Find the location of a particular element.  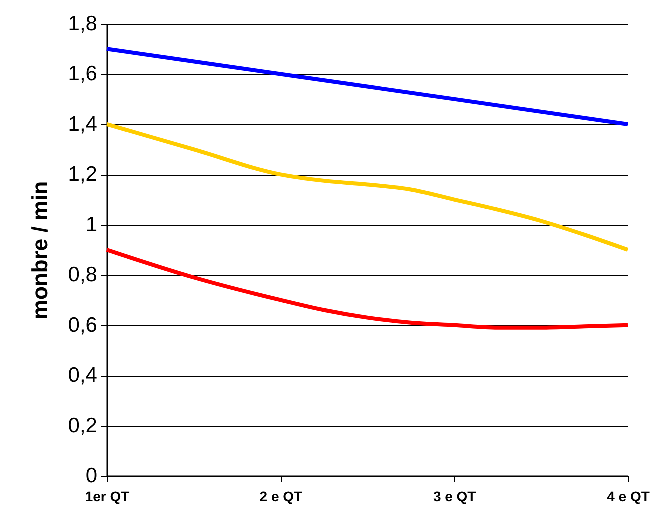

y-tick-label: 0,8 is located at coordinates (83, 275).